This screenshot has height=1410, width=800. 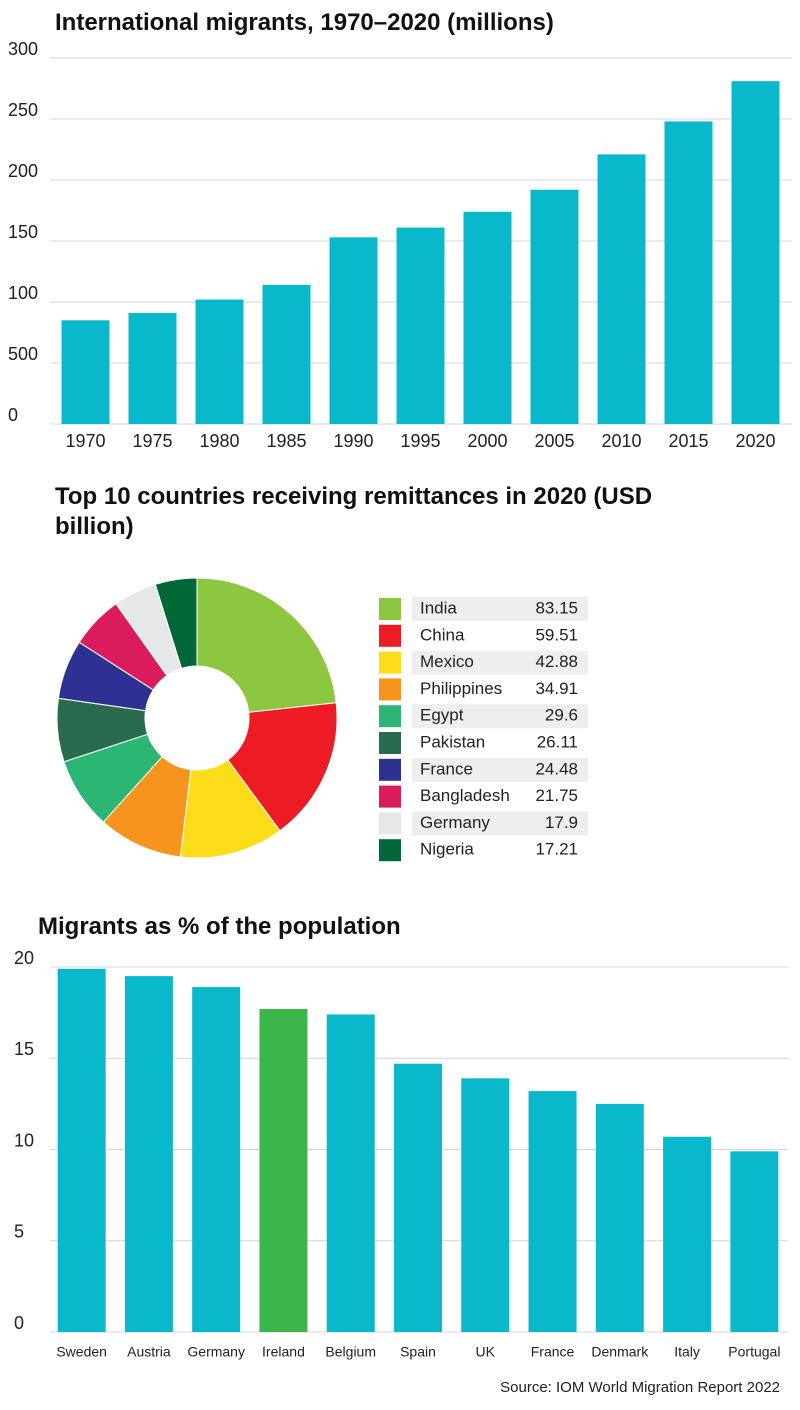 What do you see at coordinates (442, 715) in the screenshot?
I see `legend-label: Egypt` at bounding box center [442, 715].